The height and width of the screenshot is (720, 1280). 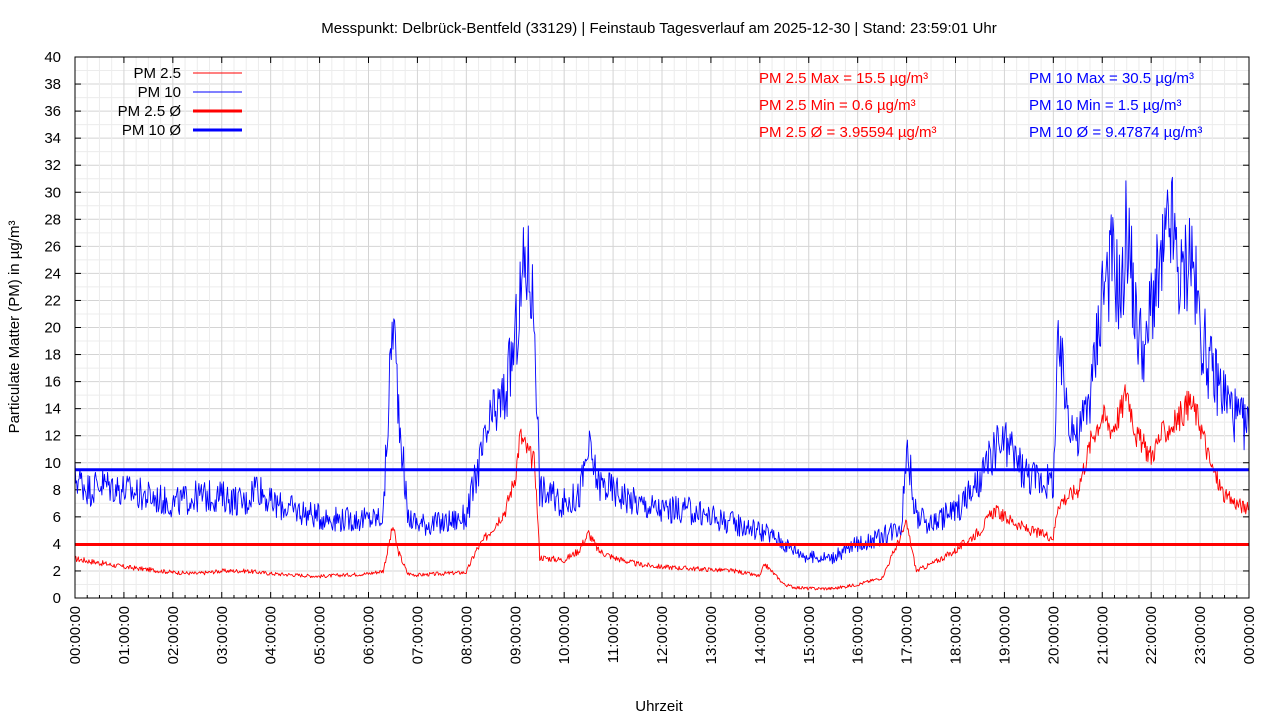 I want to click on legend: PM 2.5 PM 10 PM 2.5 Ø PM 10 Ø, so click(x=180, y=102).